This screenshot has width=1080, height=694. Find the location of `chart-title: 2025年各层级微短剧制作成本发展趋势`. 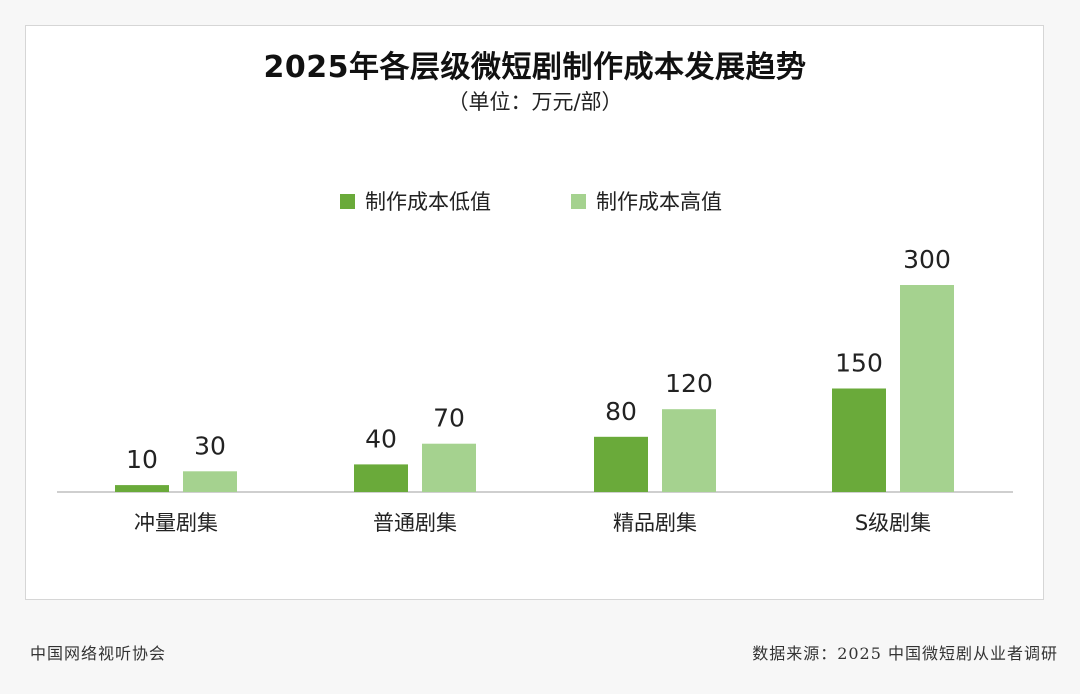

chart-title: 2025年各层级微短剧制作成本发展趋势 is located at coordinates (535, 67).